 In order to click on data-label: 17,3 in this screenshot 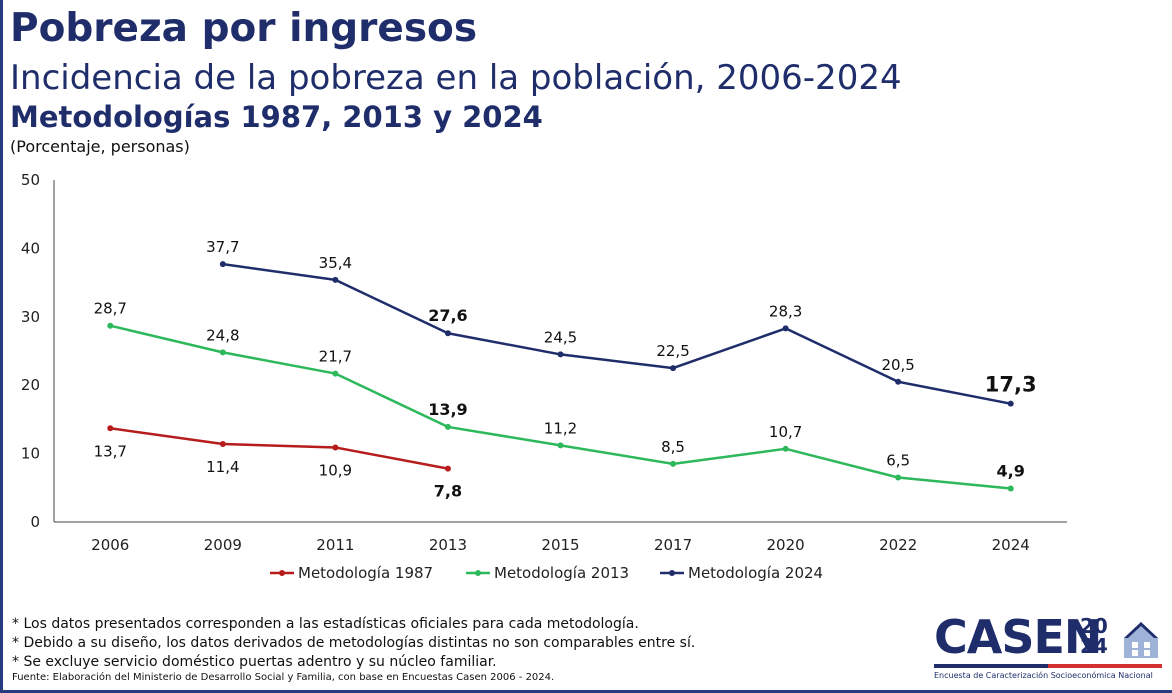, I will do `click(1011, 385)`.